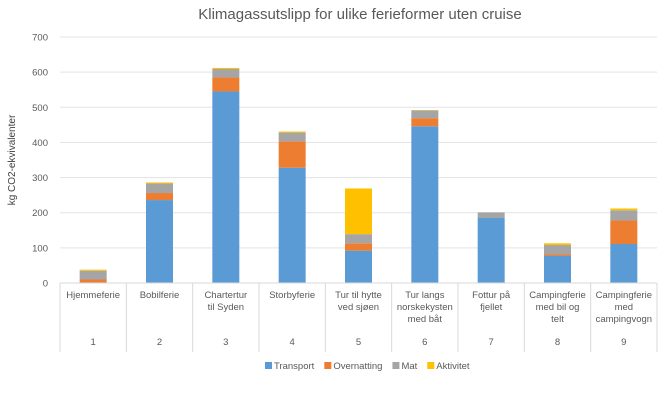 The height and width of the screenshot is (410, 664). Describe the element at coordinates (623, 342) in the screenshot. I see `x-category-number: 9` at that location.